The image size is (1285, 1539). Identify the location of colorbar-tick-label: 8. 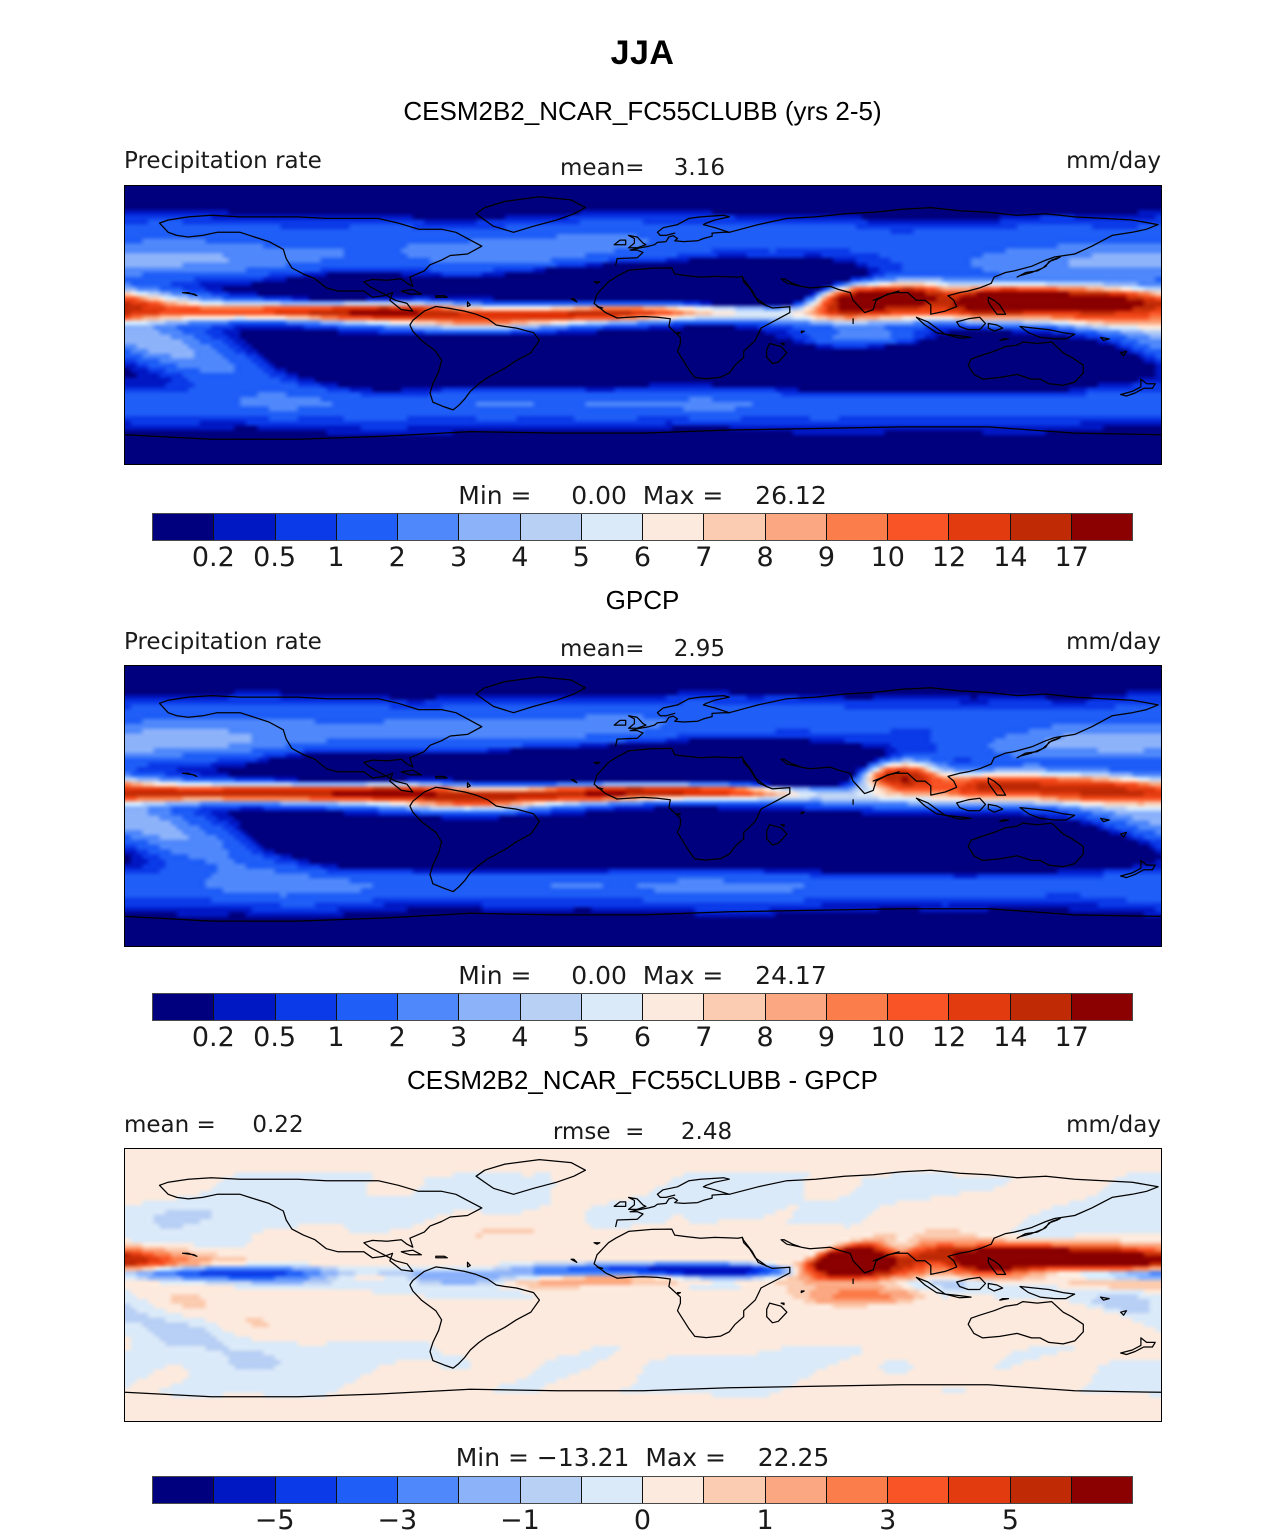
(765, 1037).